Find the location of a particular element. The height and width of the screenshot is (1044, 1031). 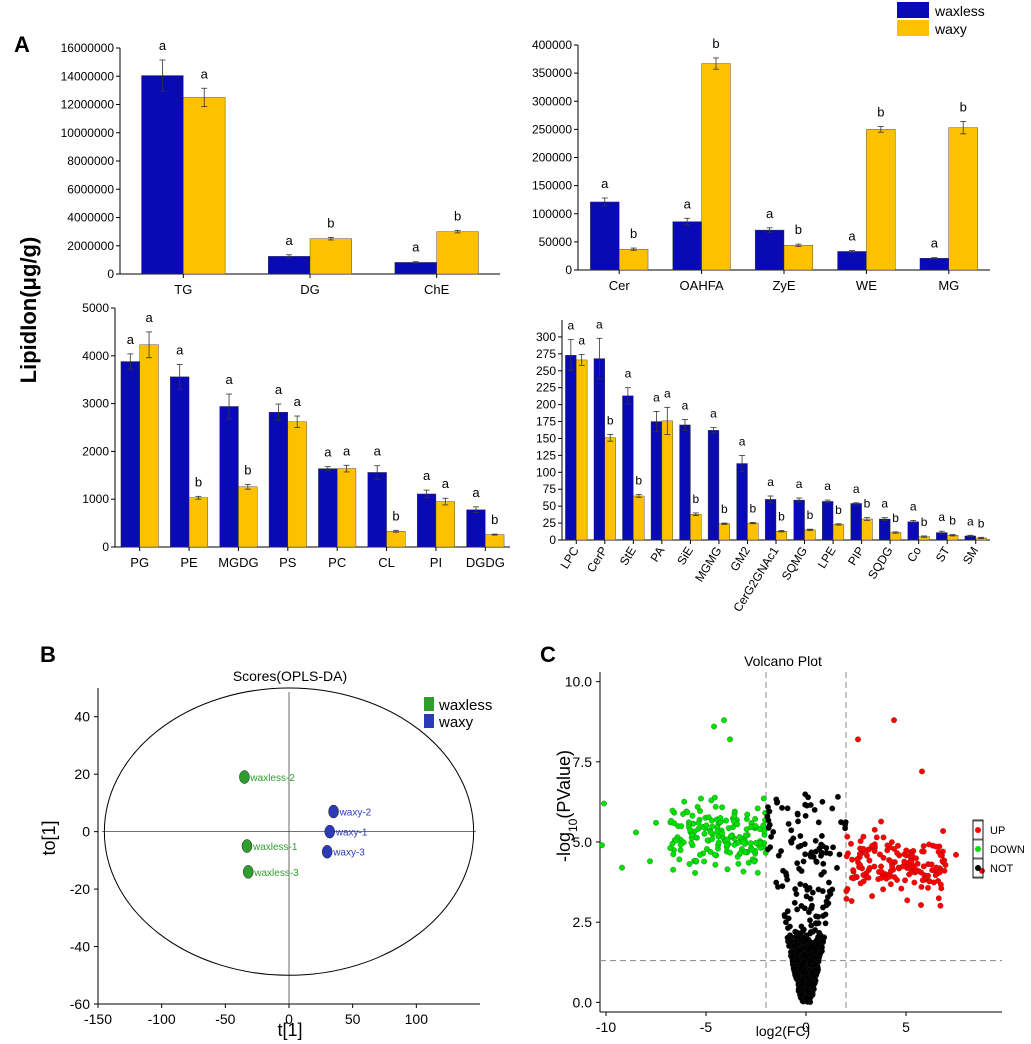

legend-key-box is located at coordinates (978, 868).